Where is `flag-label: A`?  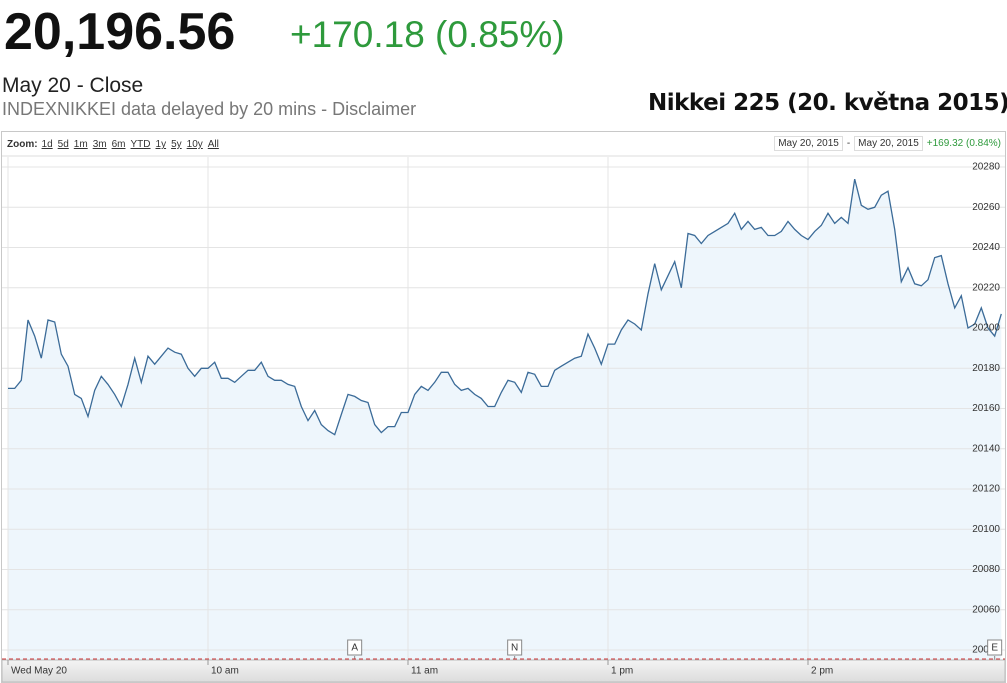 flag-label: A is located at coordinates (354, 648).